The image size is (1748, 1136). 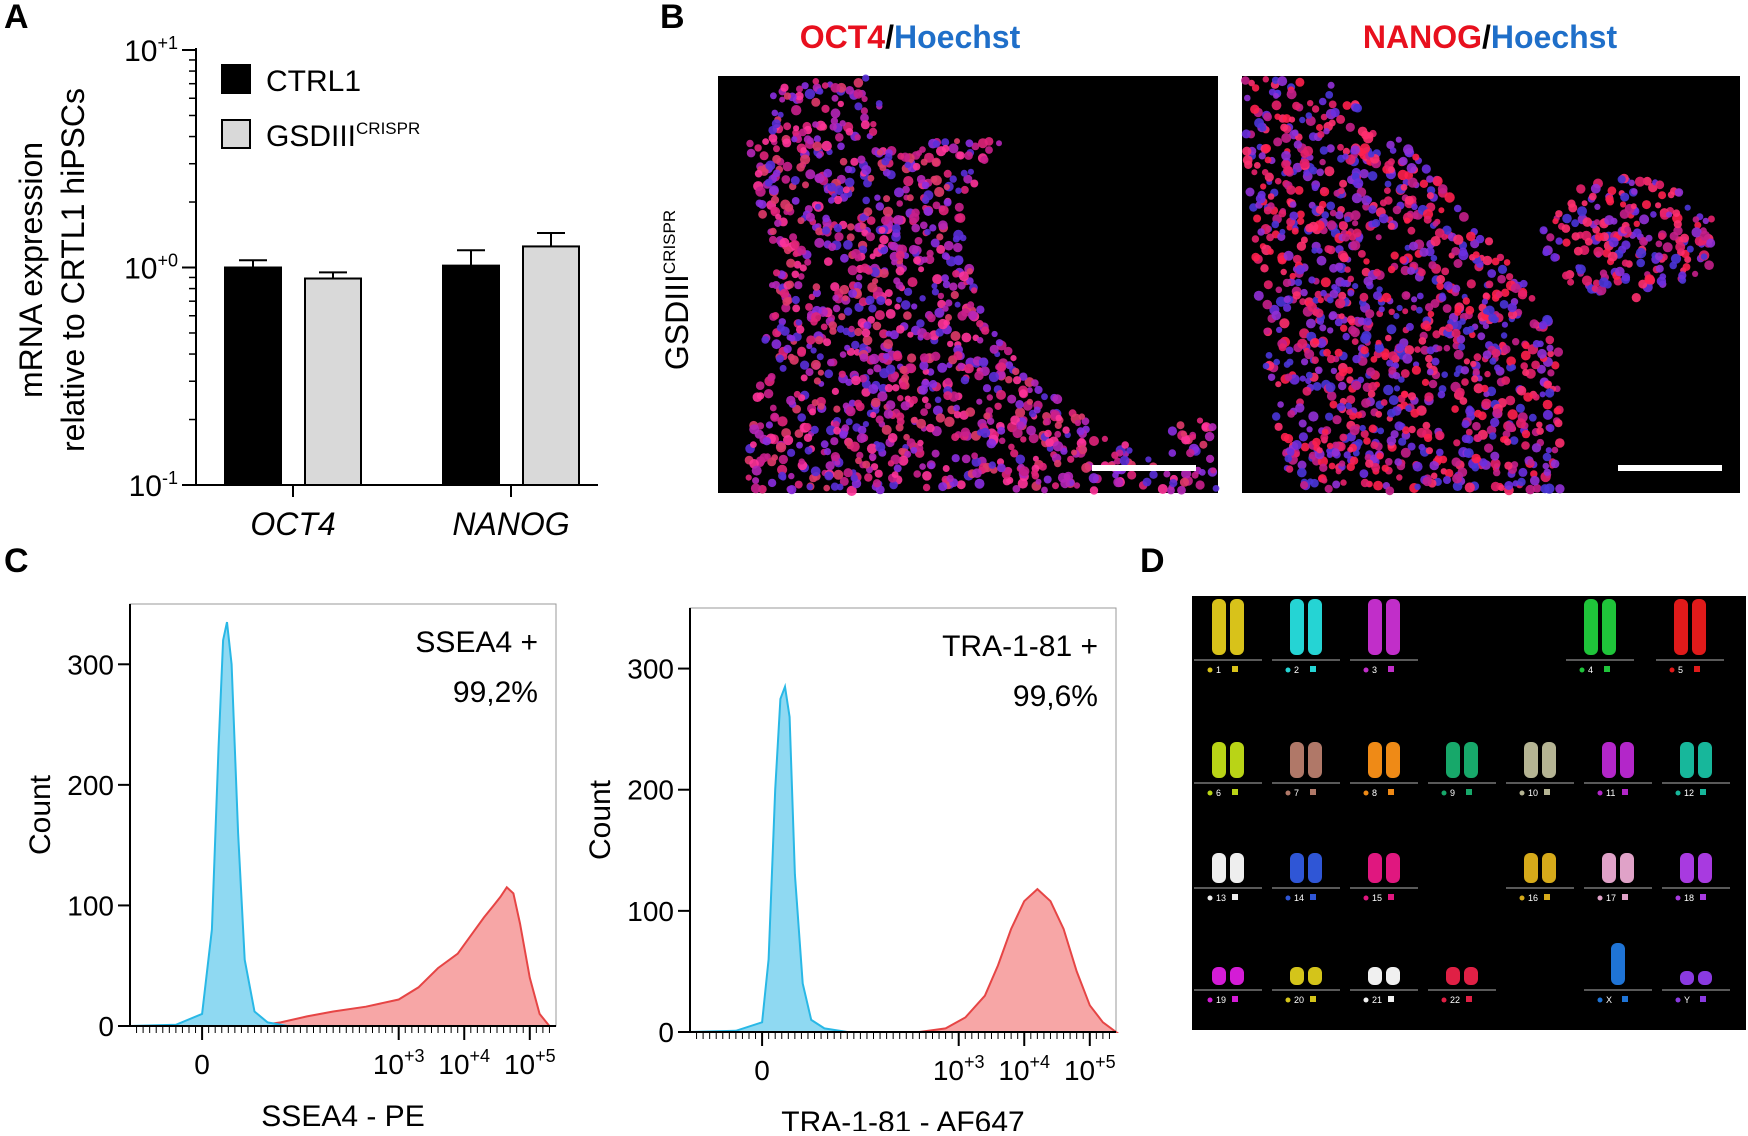 What do you see at coordinates (551, 365) in the screenshot?
I see `bar` at bounding box center [551, 365].